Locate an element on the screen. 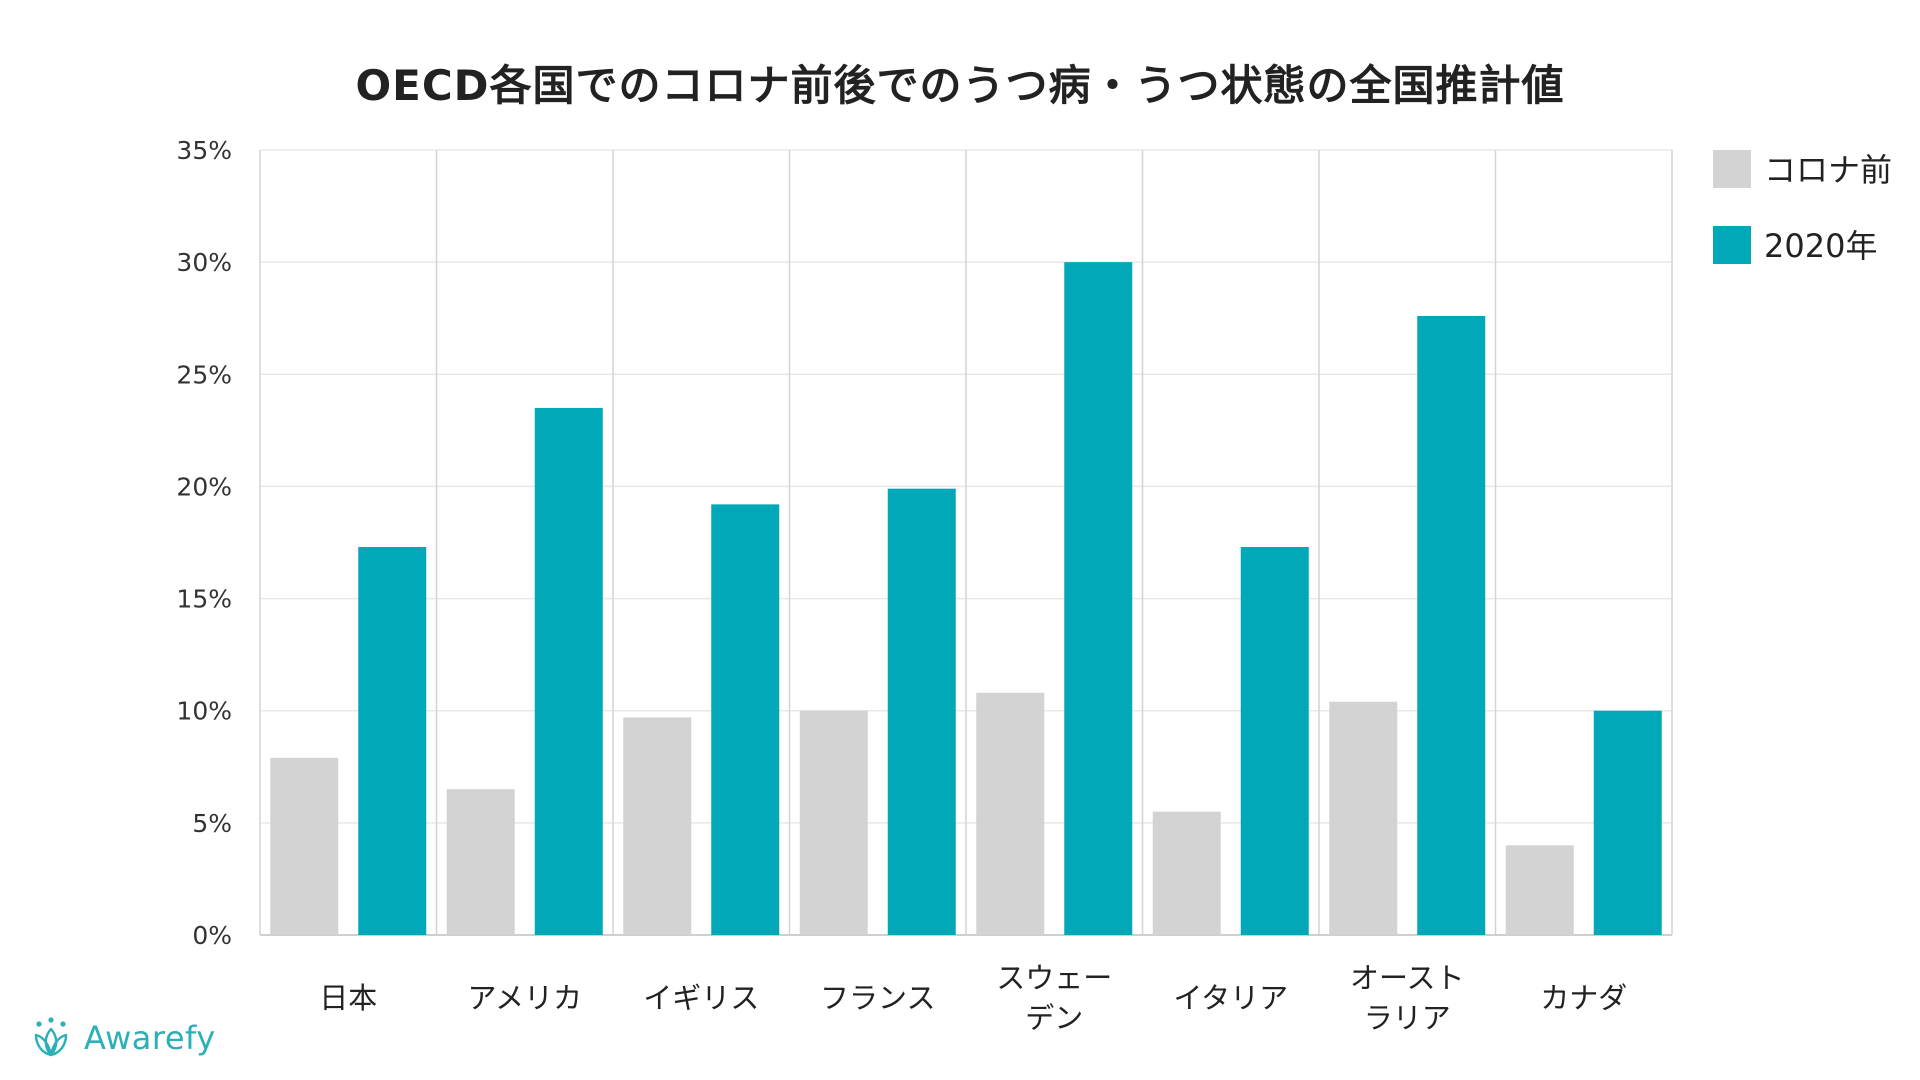 The image size is (1920, 1080). y-tick-label: 15% is located at coordinates (204, 599).